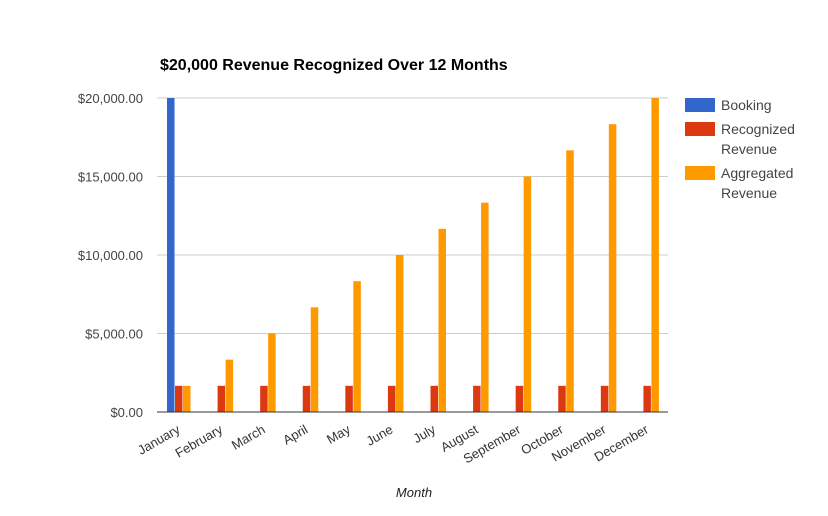 This screenshot has width=828, height=516. What do you see at coordinates (740, 139) in the screenshot?
I see `legend-item: Recognized Revenue` at bounding box center [740, 139].